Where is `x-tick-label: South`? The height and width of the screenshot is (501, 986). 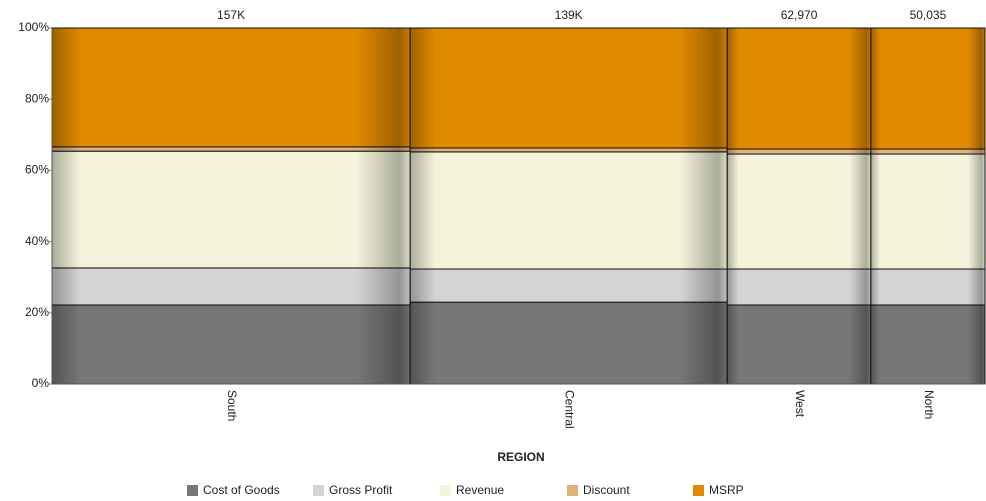 x-tick-label: South is located at coordinates (232, 405).